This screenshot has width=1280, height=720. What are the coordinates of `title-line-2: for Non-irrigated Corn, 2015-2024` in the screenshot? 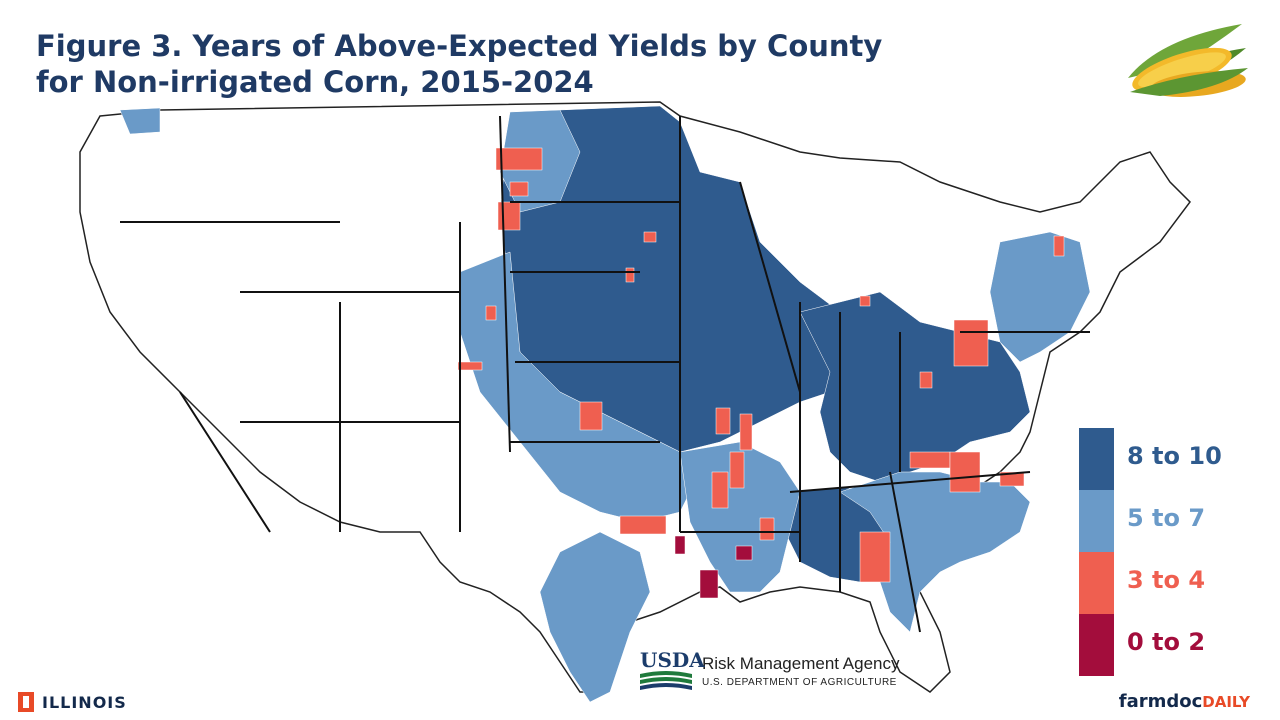 It's located at (315, 82).